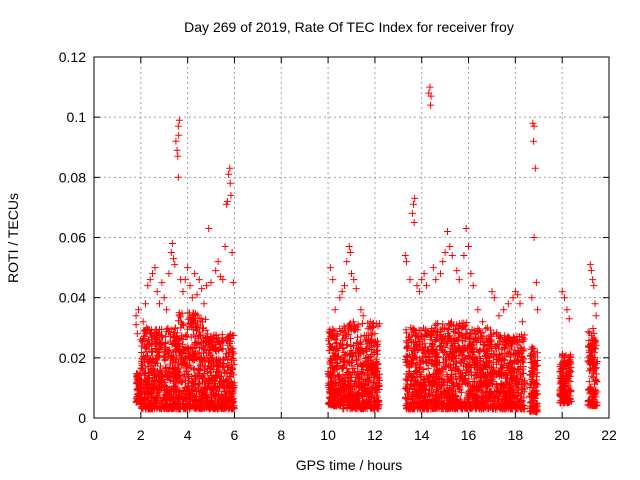 The height and width of the screenshot is (480, 640). What do you see at coordinates (609, 435) in the screenshot?
I see `x-tick-label: 22` at bounding box center [609, 435].